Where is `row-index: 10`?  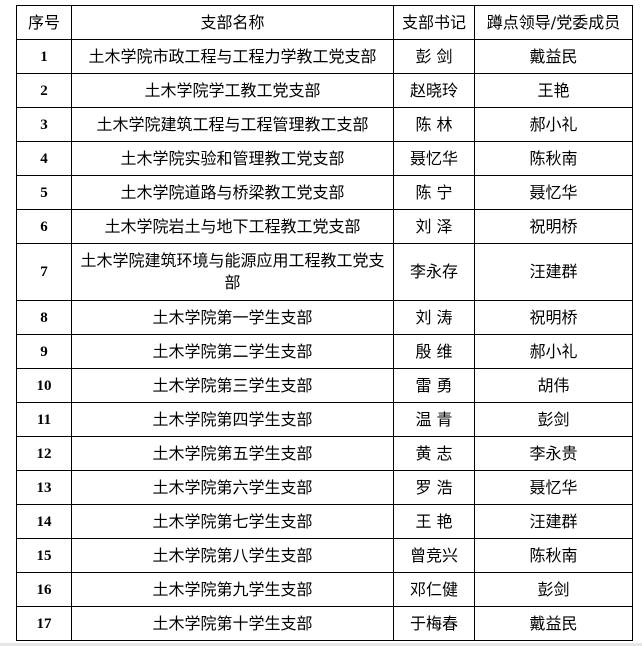 row-index: 10 is located at coordinates (44, 385).